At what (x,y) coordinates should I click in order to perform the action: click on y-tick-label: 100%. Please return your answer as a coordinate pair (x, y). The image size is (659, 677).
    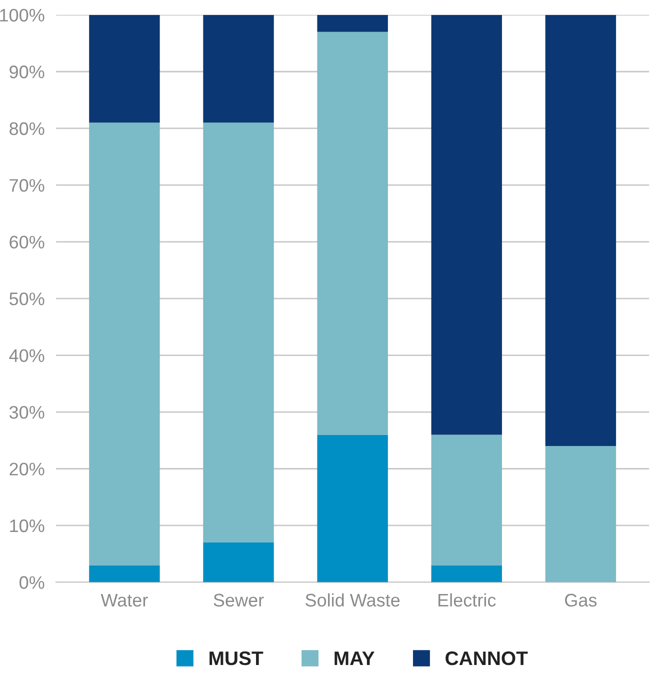
    Looking at the image, I should click on (22, 15).